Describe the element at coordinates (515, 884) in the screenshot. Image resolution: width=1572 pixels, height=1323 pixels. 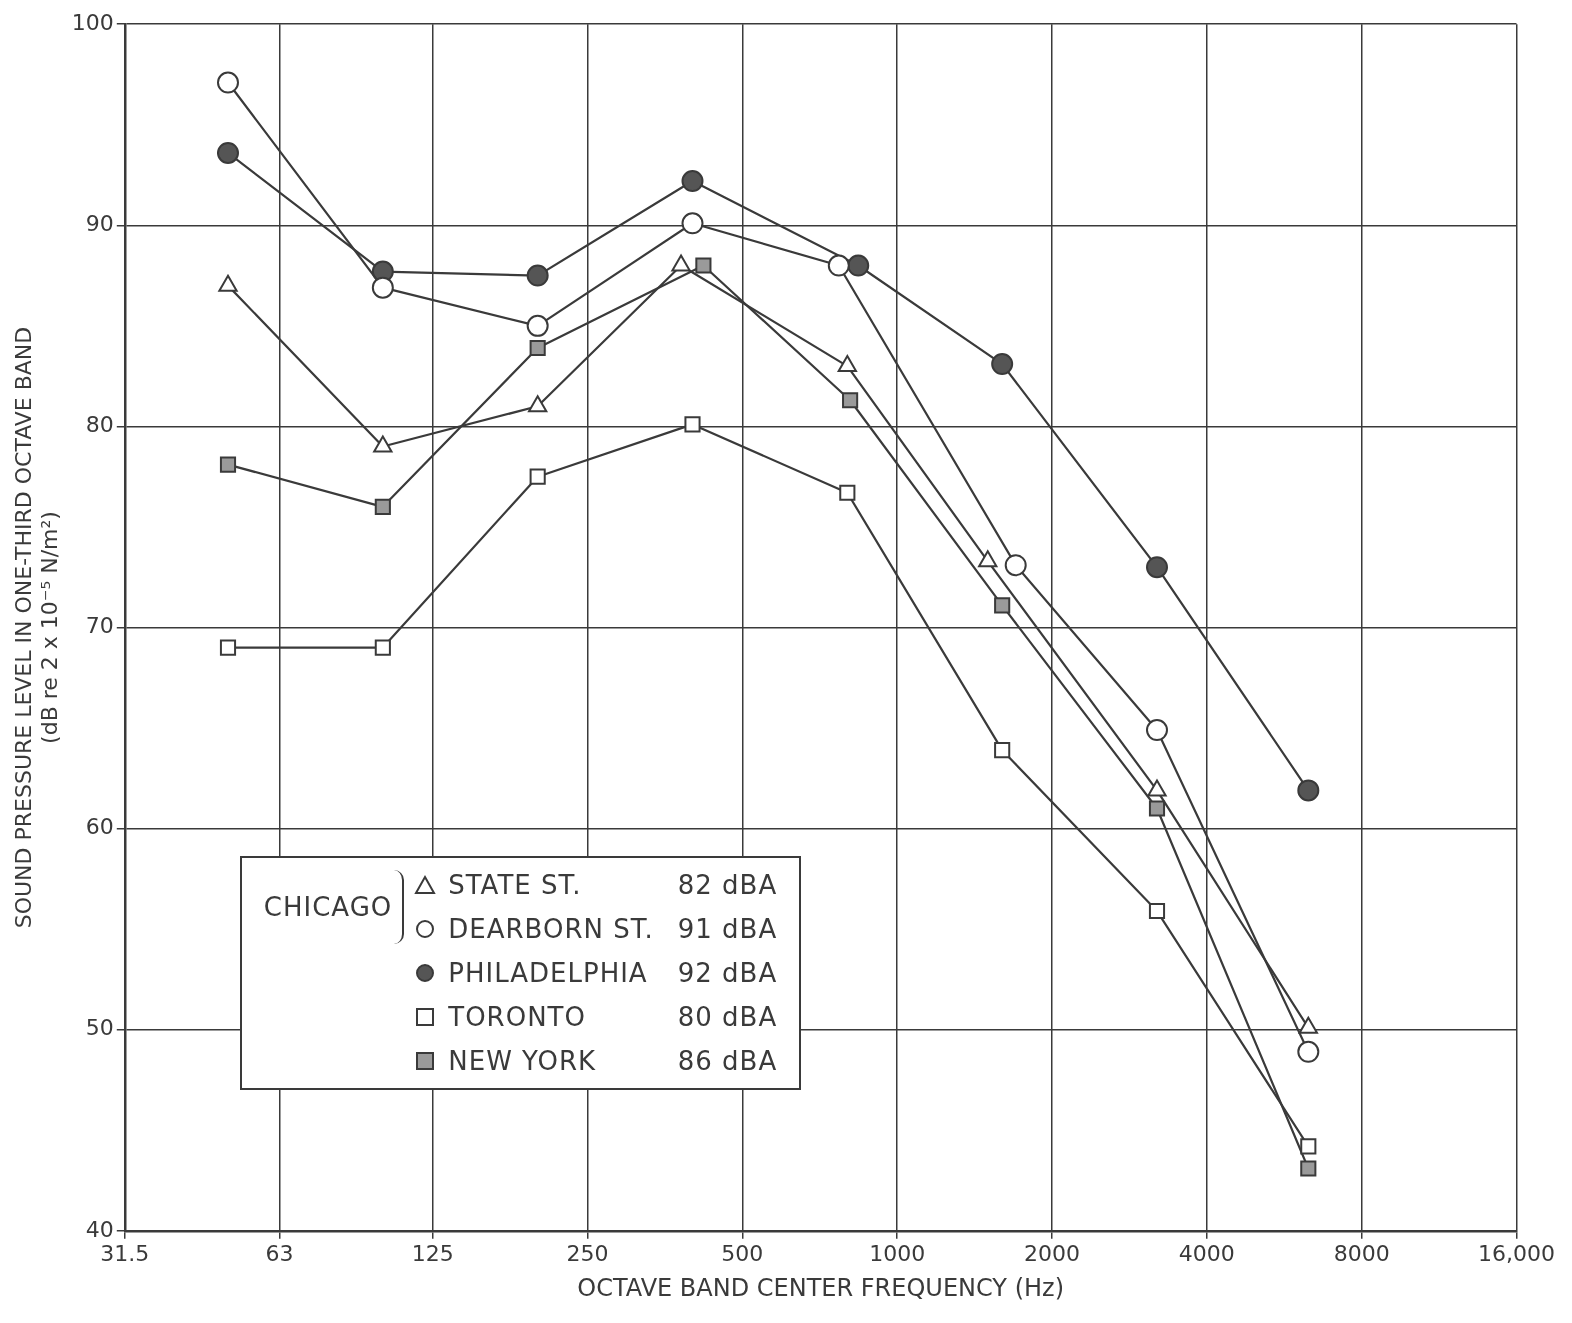
I see `legend-label: STATE ST.` at that location.